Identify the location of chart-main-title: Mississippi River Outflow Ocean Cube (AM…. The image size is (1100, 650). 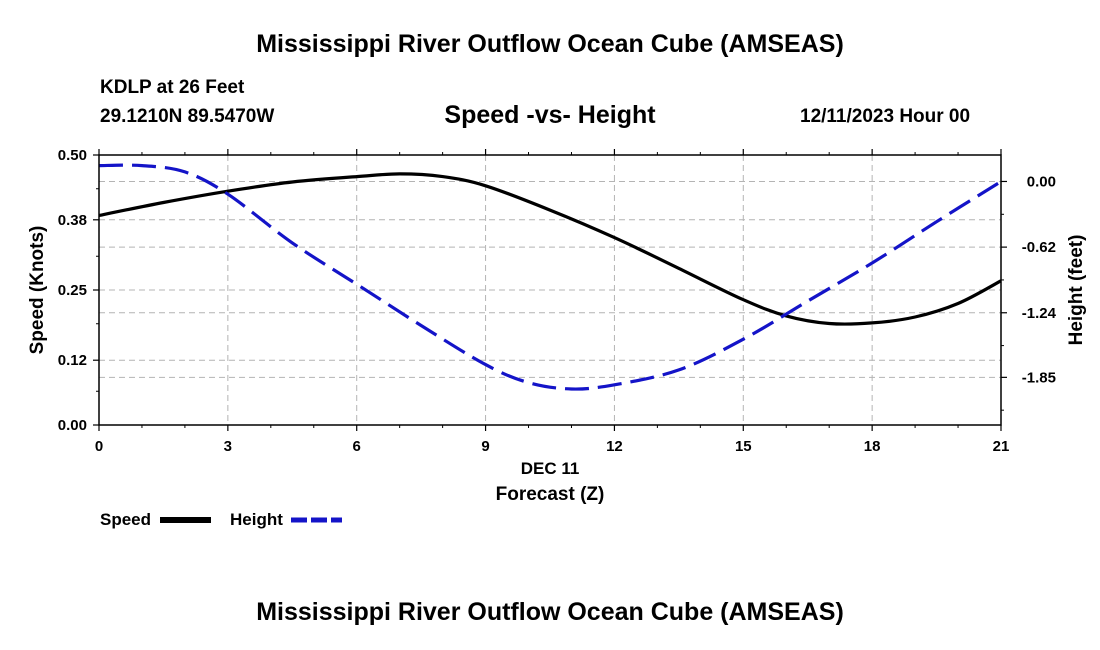
(550, 44).